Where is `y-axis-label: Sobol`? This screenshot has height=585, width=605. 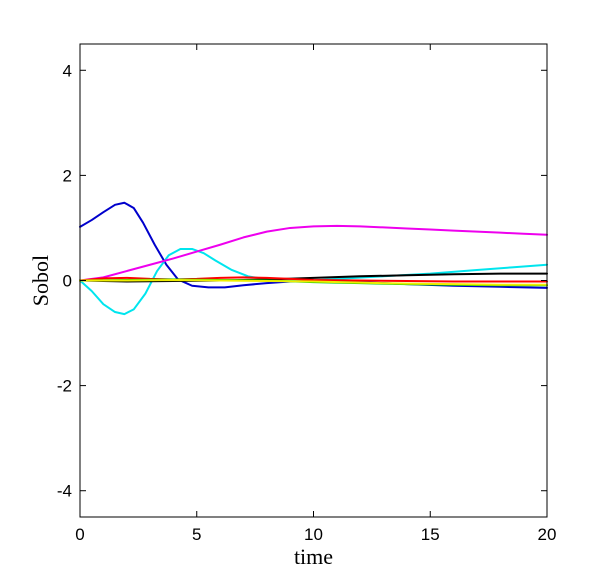
y-axis-label: Sobol is located at coordinates (40, 280).